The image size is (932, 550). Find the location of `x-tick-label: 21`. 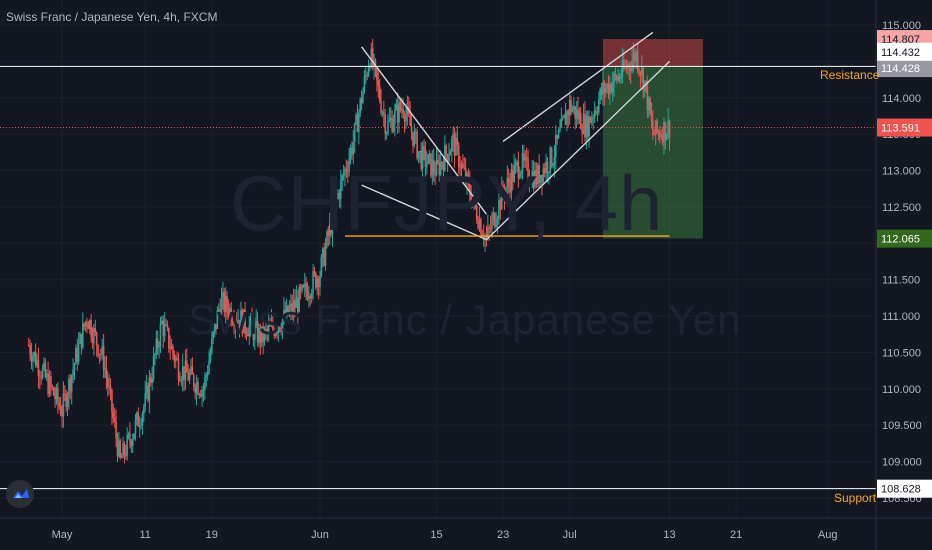

x-tick-label: 21 is located at coordinates (736, 535).